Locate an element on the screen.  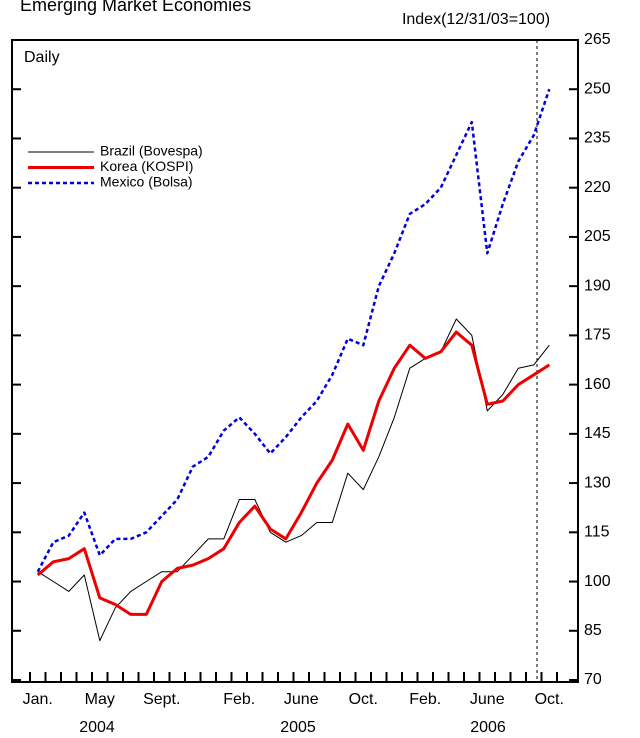
x-tick-label: Sept. is located at coordinates (161, 699).